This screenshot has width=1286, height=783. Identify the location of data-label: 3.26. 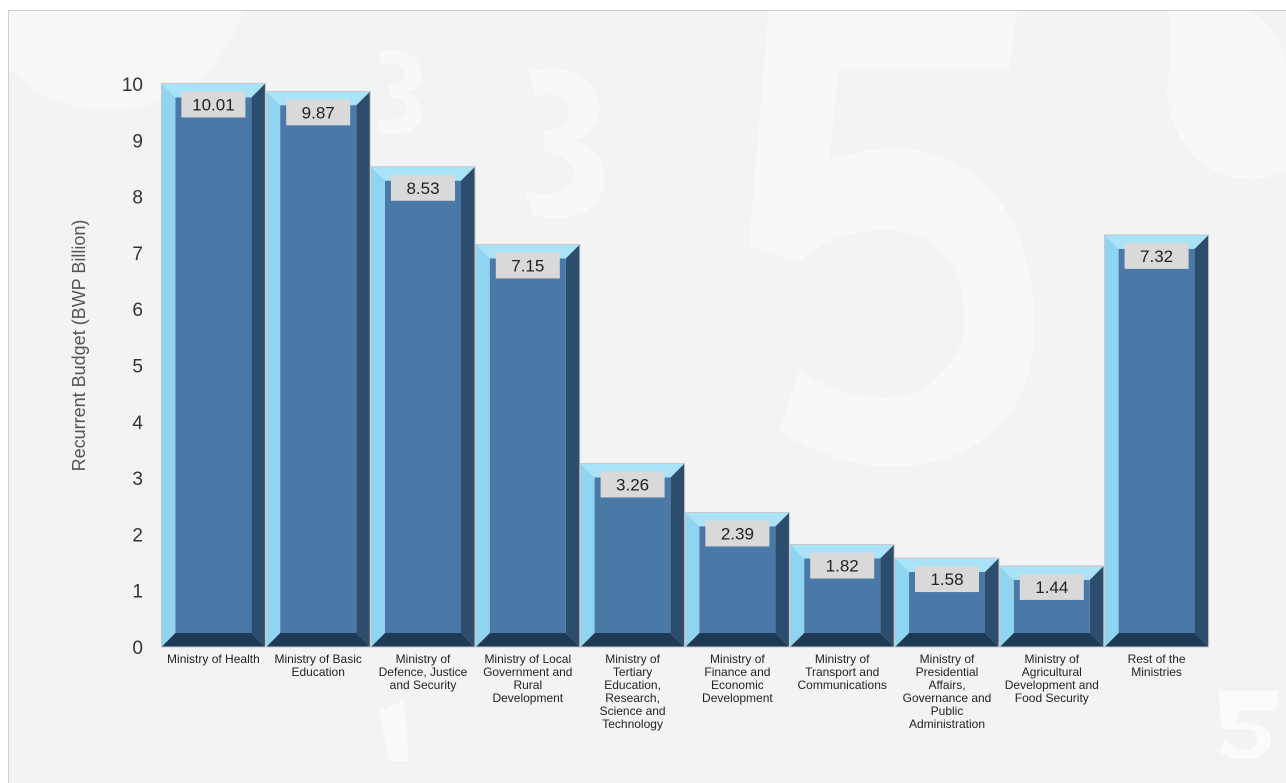
(632, 484).